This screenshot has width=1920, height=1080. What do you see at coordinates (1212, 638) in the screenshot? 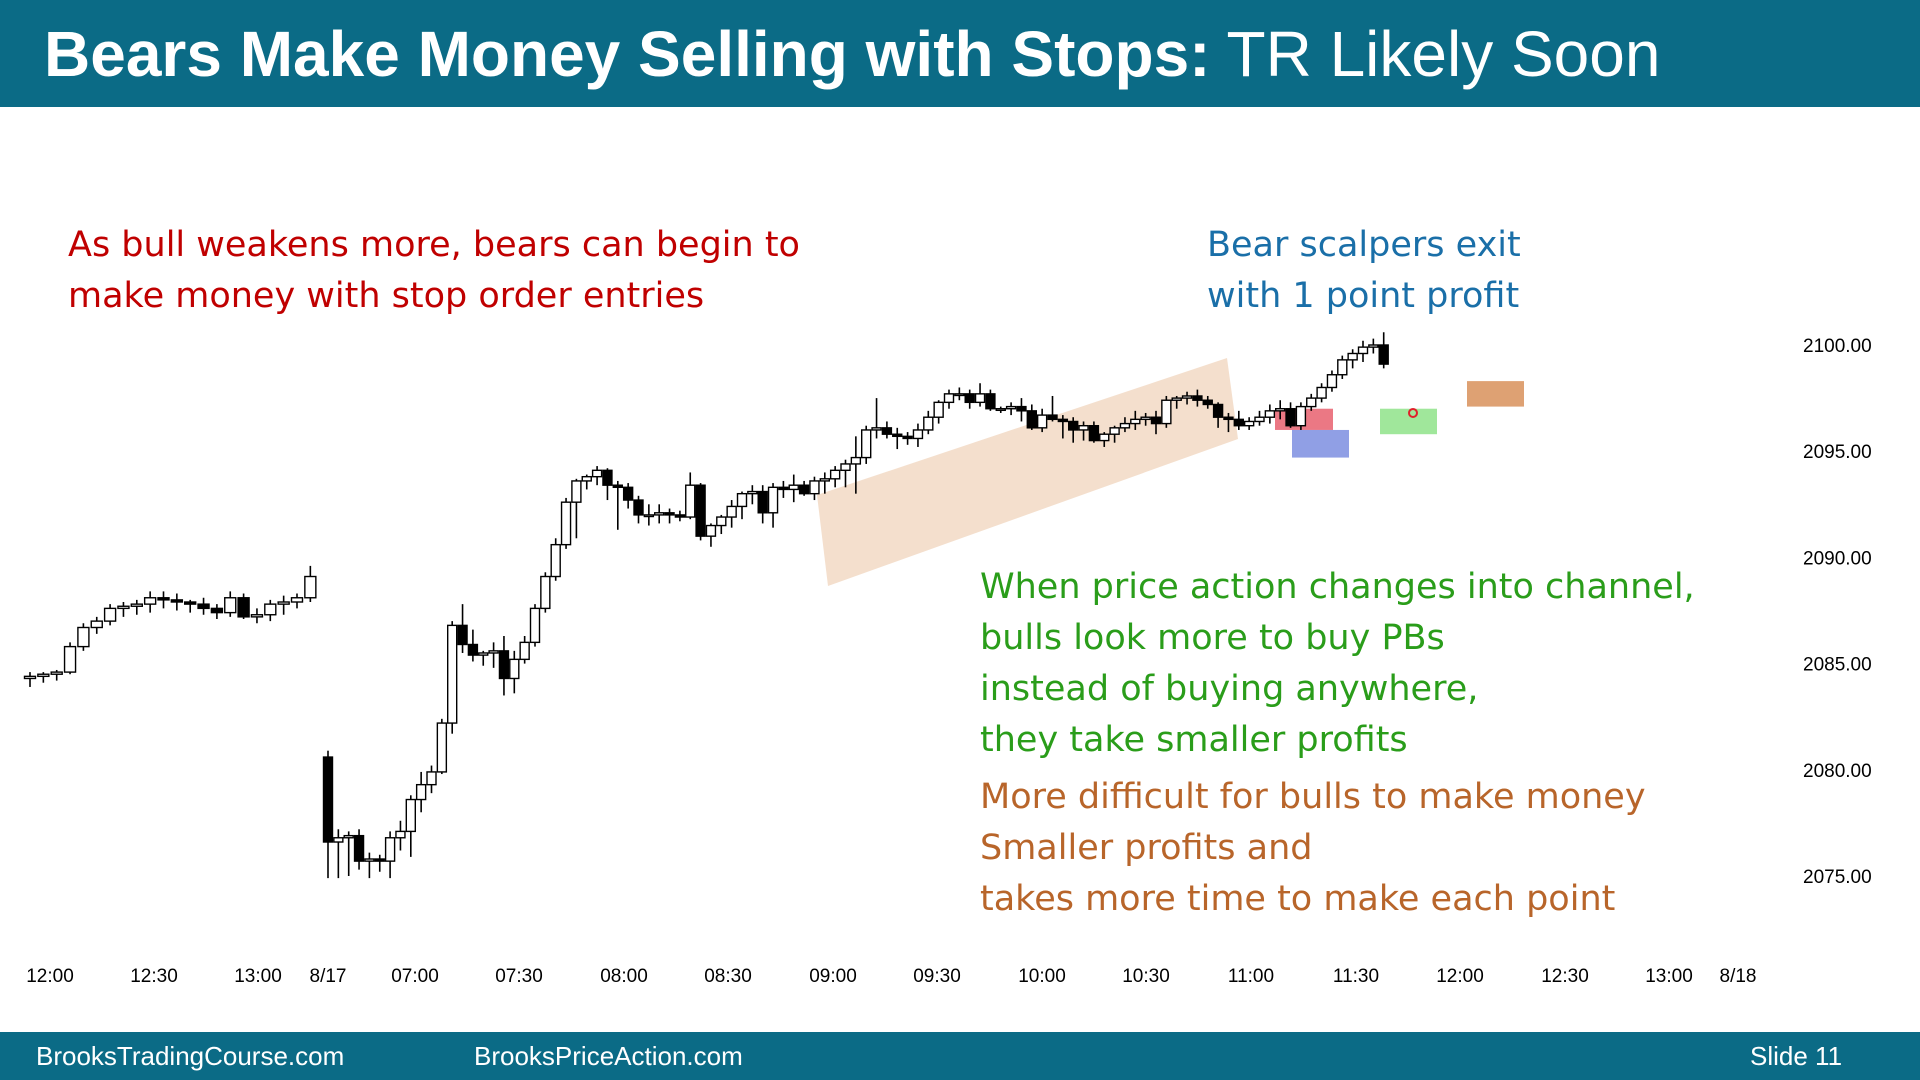
I see `annotation-channel-line-2: bulls look more to buy PBs` at bounding box center [1212, 638].